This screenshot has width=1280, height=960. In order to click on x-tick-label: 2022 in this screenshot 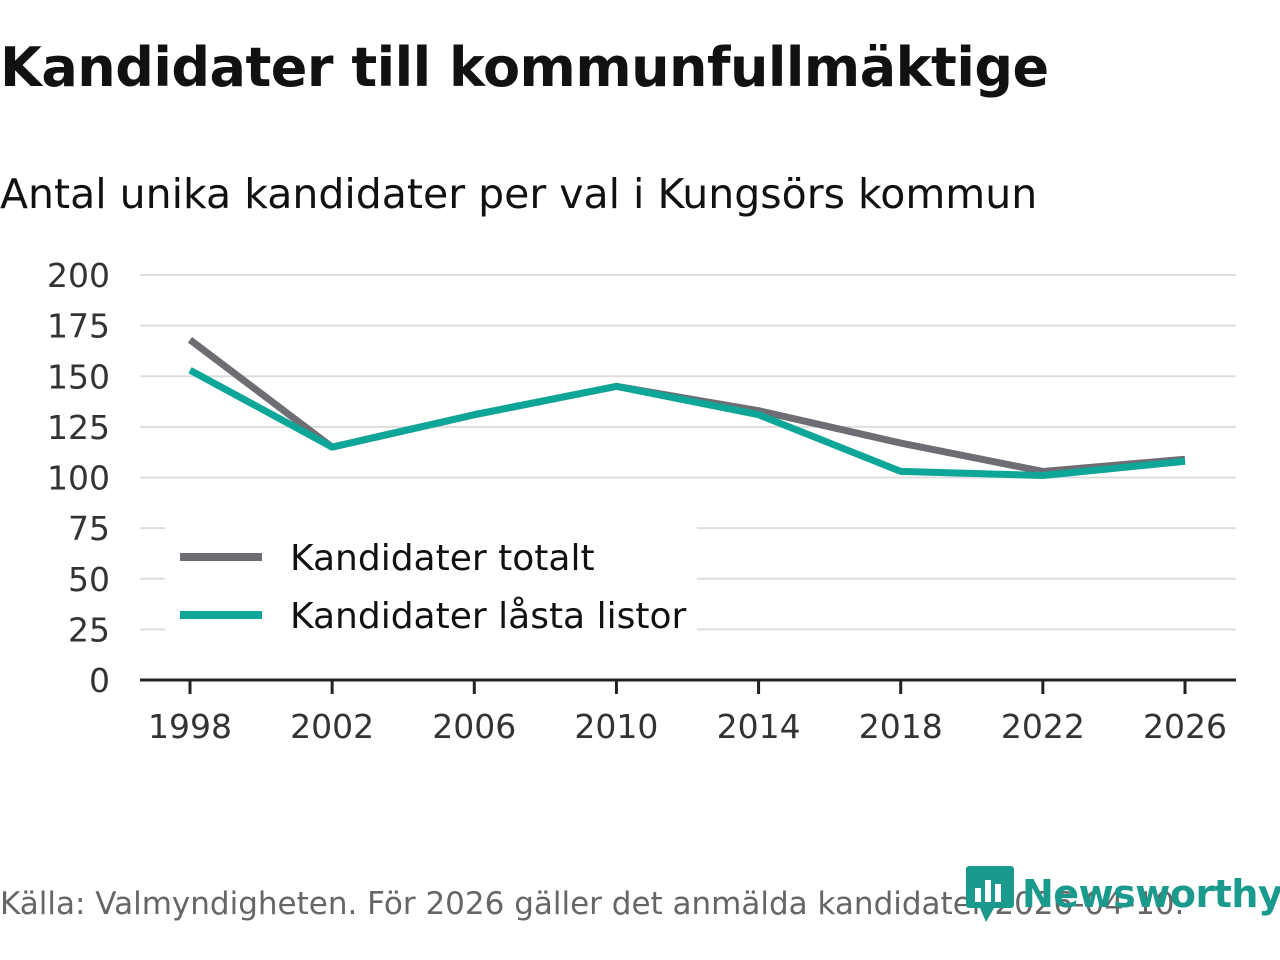, I will do `click(1043, 726)`.